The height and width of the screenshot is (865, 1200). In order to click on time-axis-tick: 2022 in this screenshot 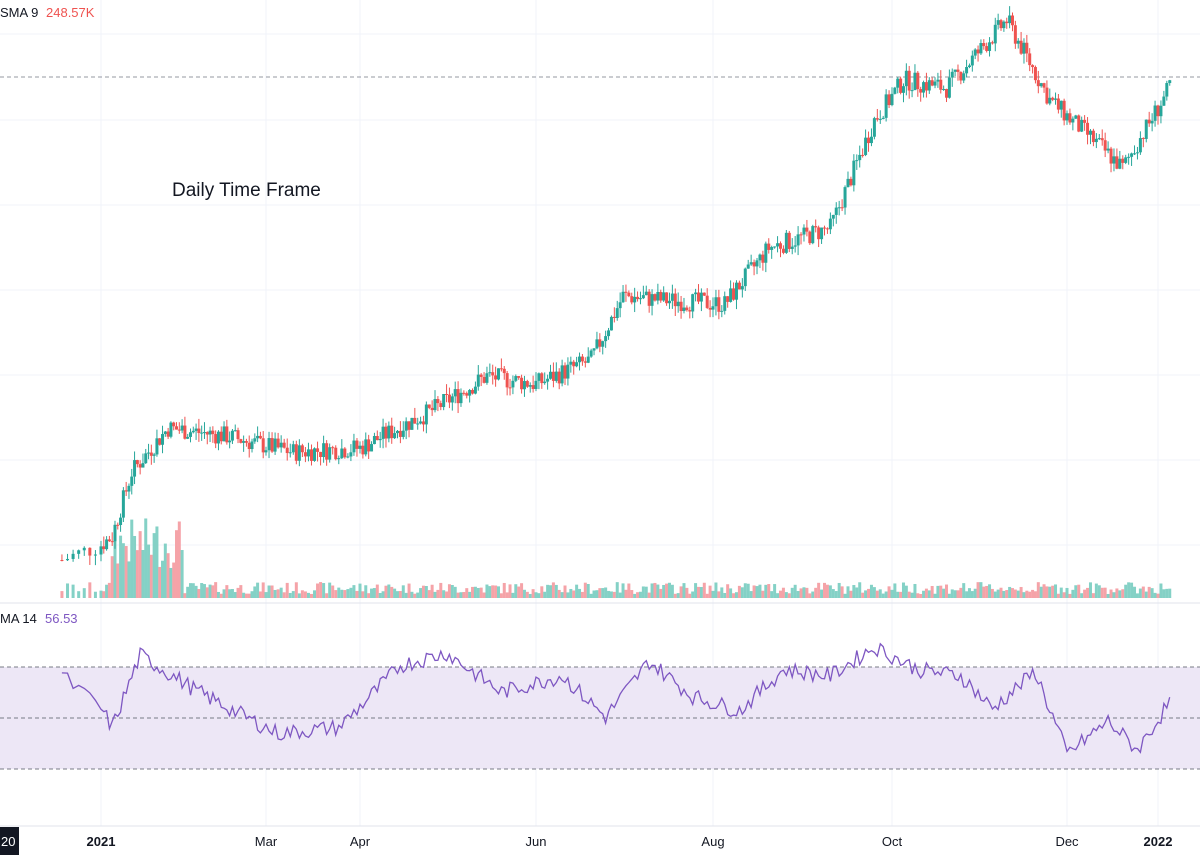, I will do `click(1158, 841)`.